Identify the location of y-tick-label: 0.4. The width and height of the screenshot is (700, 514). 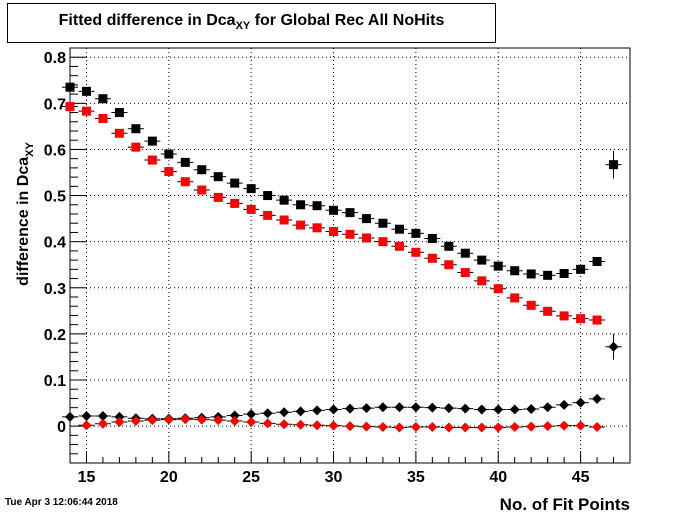
(55, 243).